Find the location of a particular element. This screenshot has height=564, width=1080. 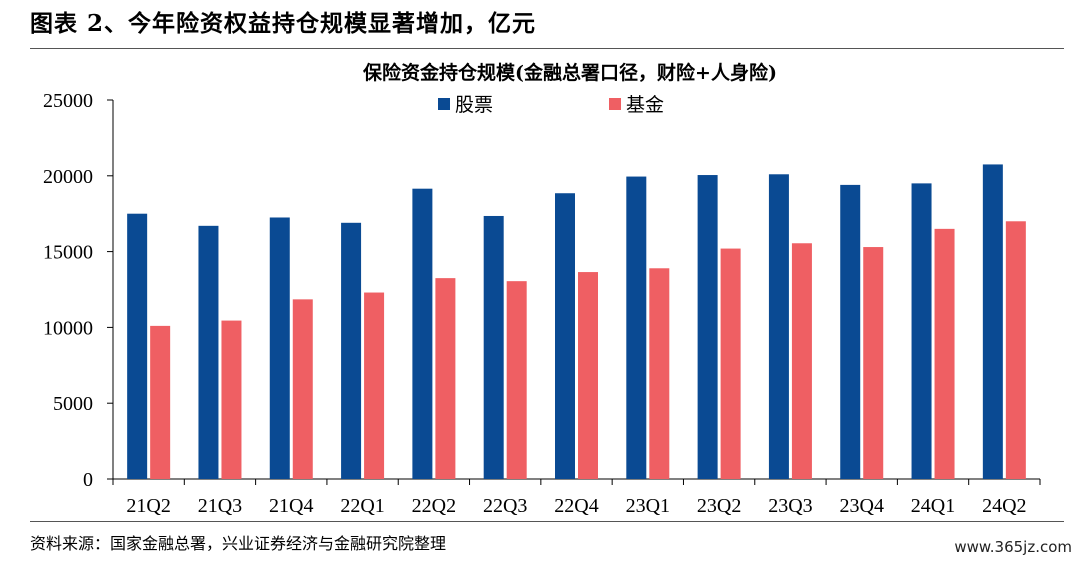

top-rule is located at coordinates (547, 48).